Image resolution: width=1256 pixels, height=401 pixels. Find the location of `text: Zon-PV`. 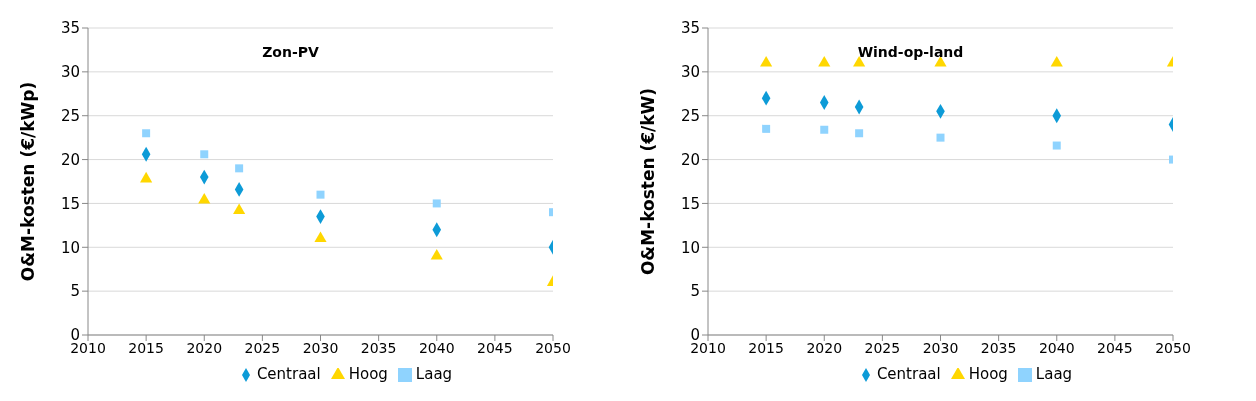

text: Zon-PV is located at coordinates (290, 52).